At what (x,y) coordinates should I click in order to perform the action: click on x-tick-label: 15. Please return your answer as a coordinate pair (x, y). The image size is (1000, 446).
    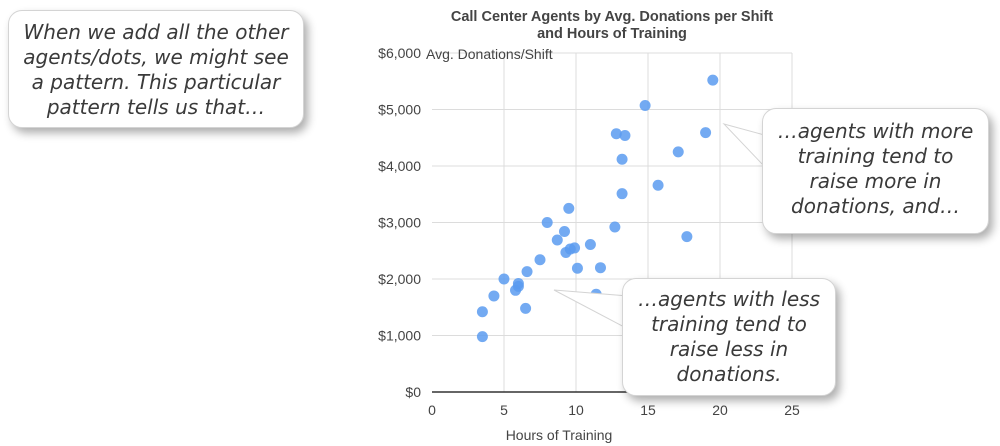
    Looking at the image, I should click on (648, 410).